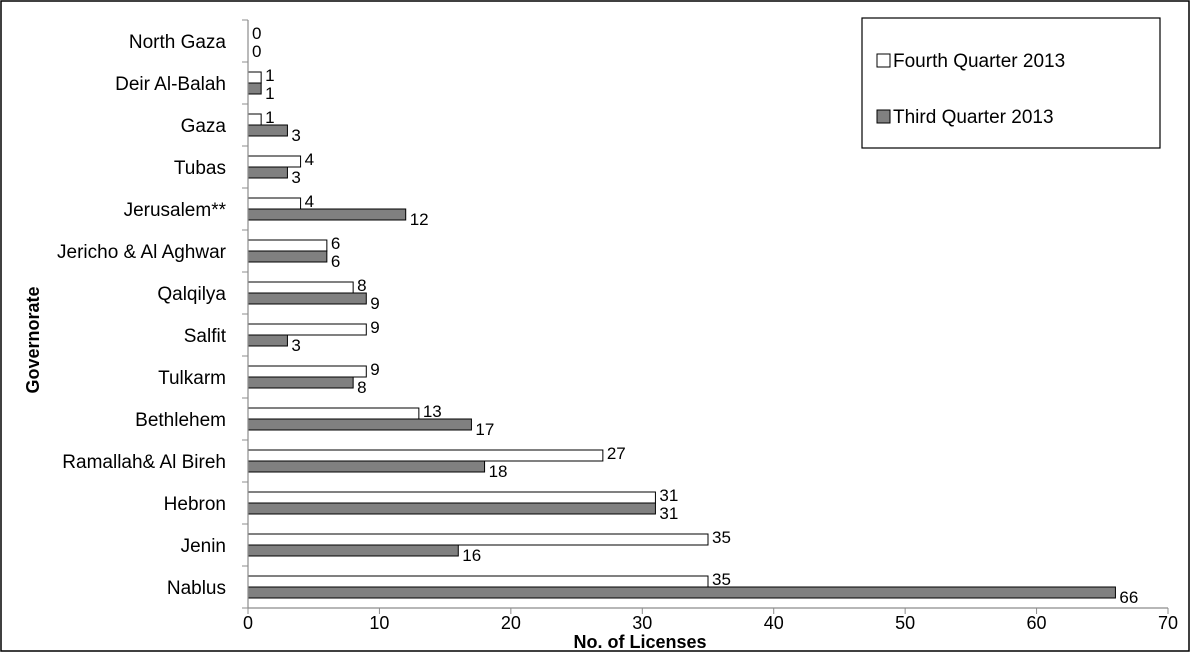 The width and height of the screenshot is (1191, 657). What do you see at coordinates (256, 33) in the screenshot?
I see `data-label-fourth-quarter-north-gaza: 0` at bounding box center [256, 33].